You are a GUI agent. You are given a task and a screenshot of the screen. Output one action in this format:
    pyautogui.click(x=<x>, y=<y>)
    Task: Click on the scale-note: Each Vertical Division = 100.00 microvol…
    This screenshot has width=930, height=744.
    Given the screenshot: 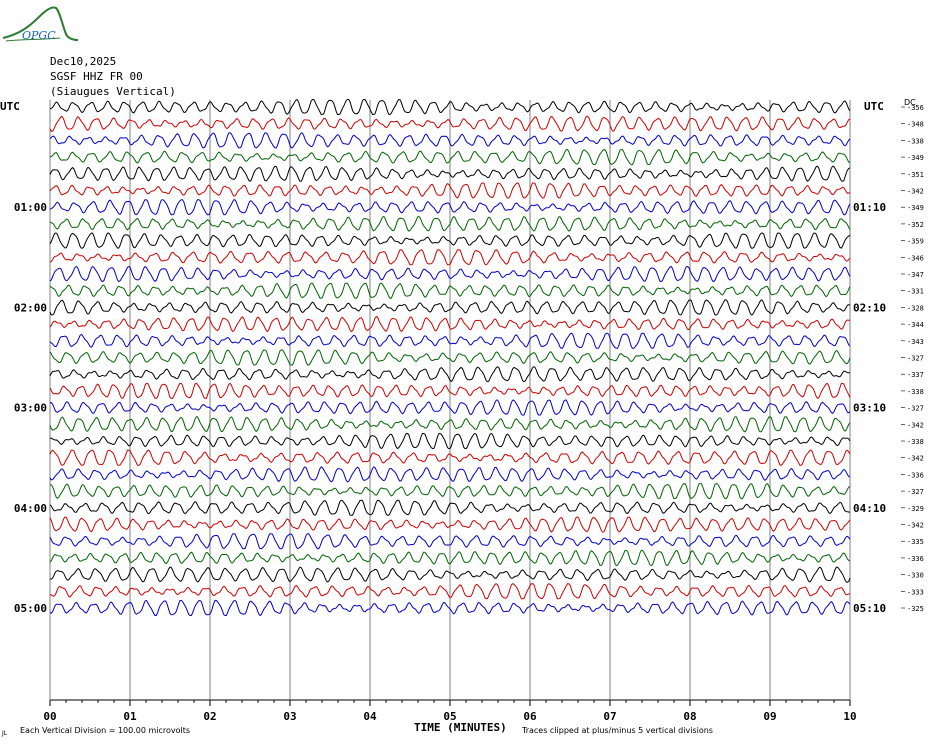 What is the action you would take?
    pyautogui.click(x=105, y=730)
    